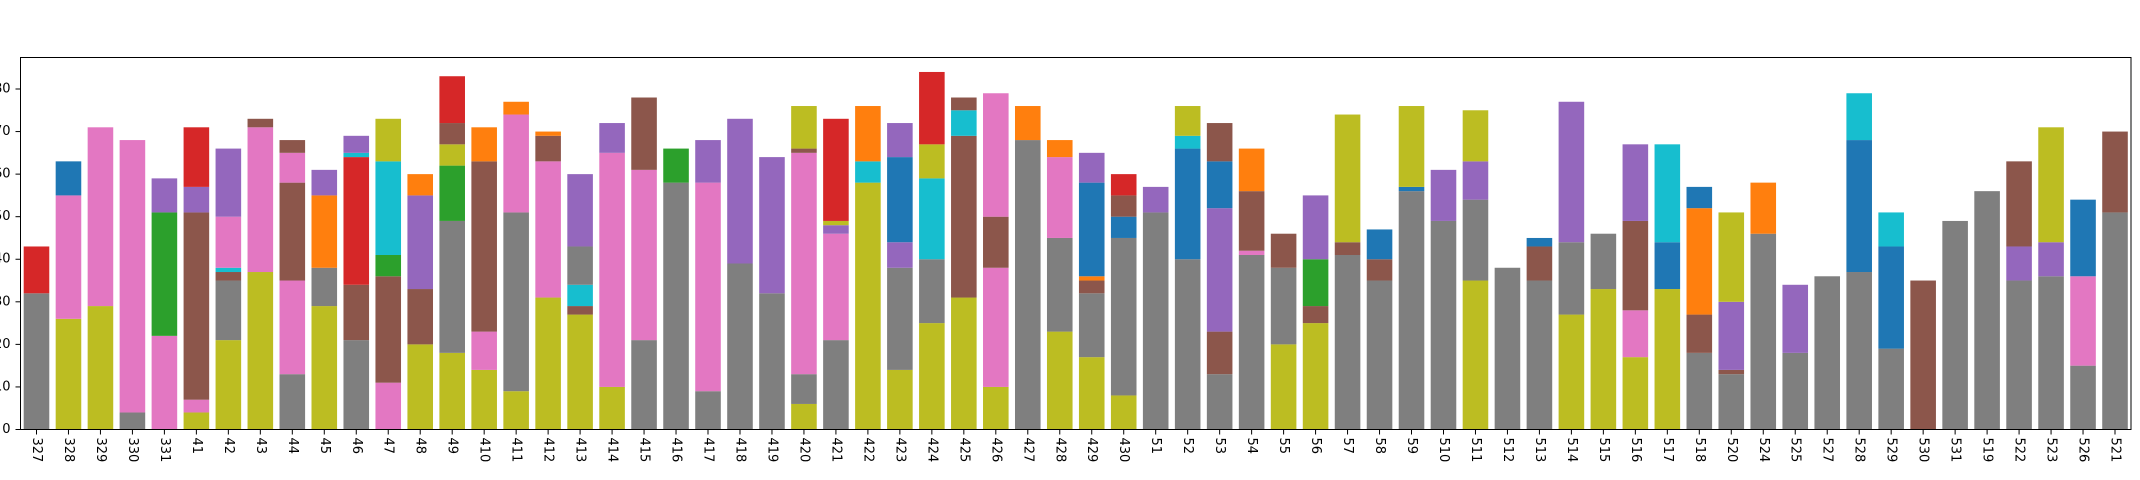 This screenshot has height=480, width=2140. What do you see at coordinates (1219, 446) in the screenshot?
I see `x-tick-label: 53` at bounding box center [1219, 446].